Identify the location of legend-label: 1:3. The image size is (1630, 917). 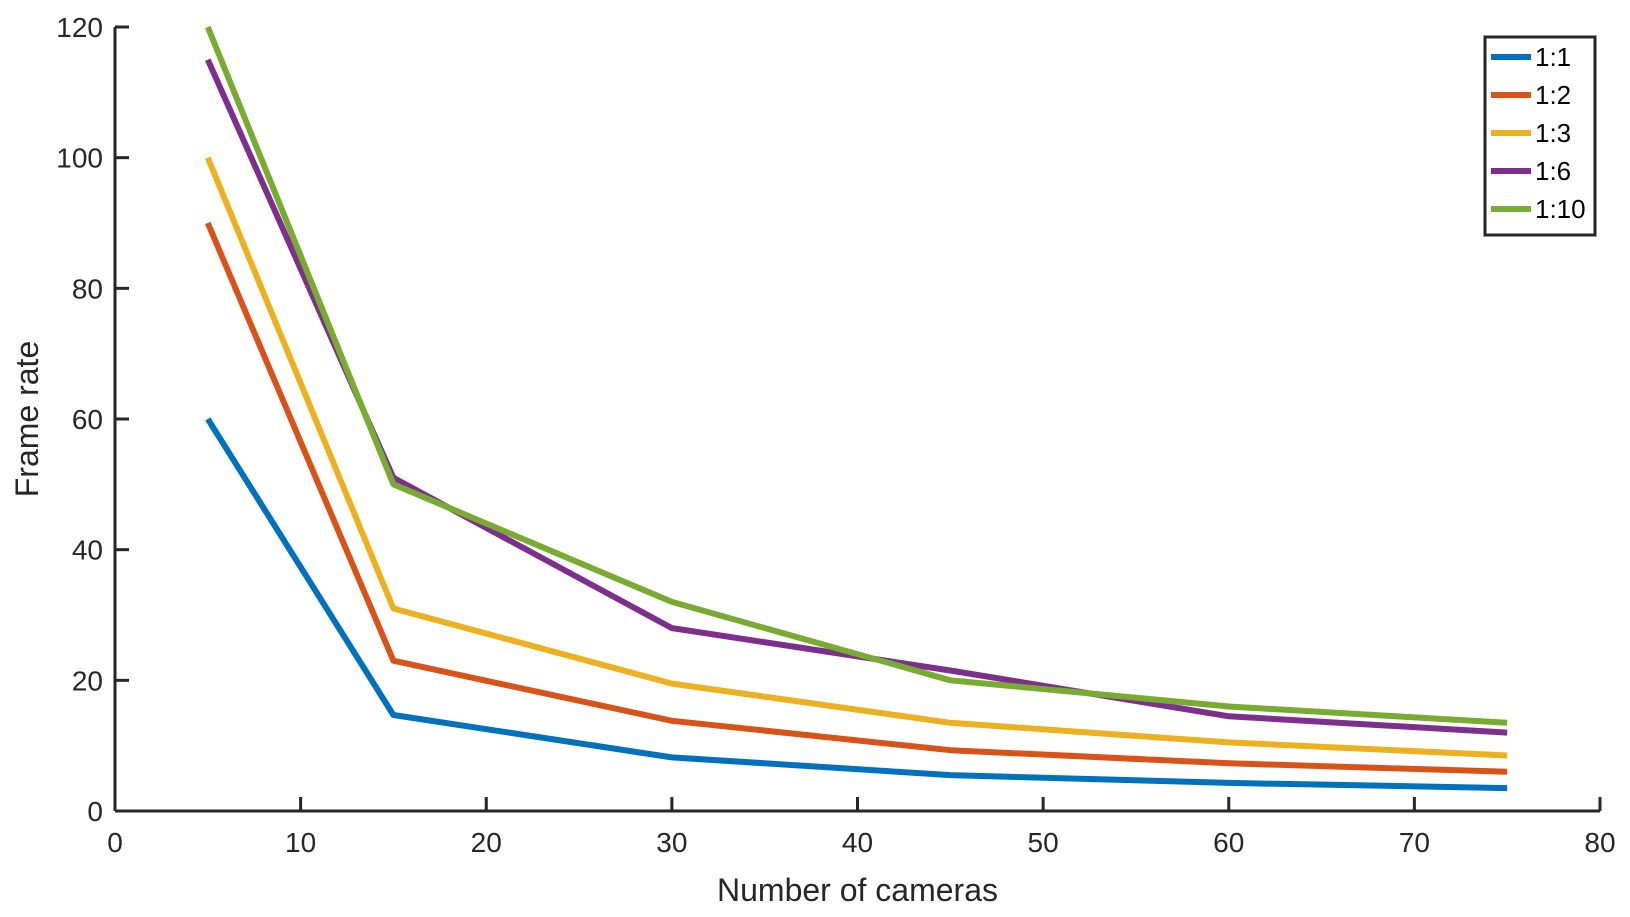
(1553, 133).